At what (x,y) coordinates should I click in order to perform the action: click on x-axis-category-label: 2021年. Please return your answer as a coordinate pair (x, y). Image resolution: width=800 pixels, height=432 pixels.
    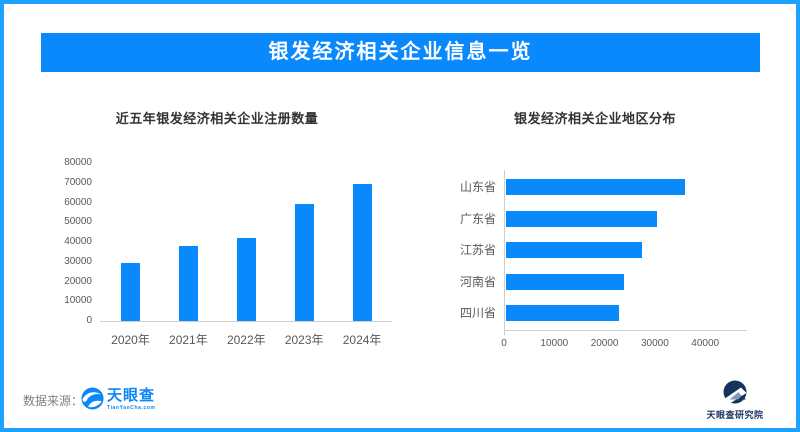
    Looking at the image, I should click on (188, 340).